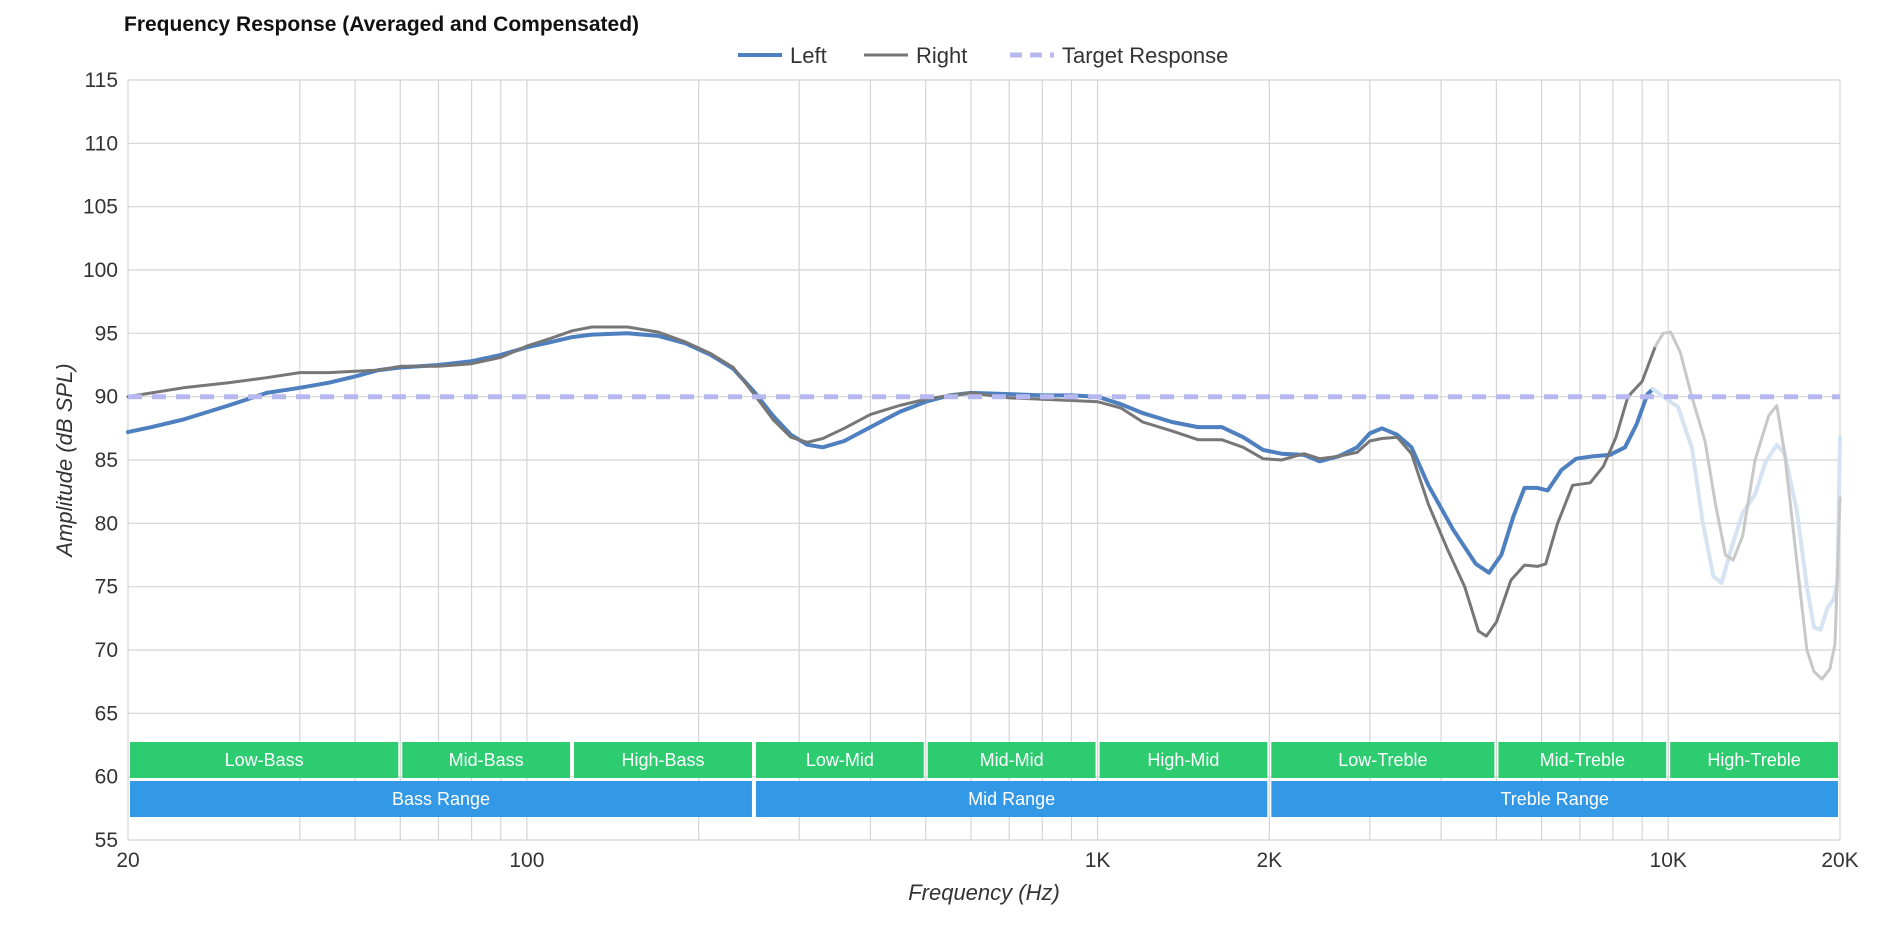 The width and height of the screenshot is (1882, 946). Describe the element at coordinates (941, 55) in the screenshot. I see `legend-label-right: Right` at that location.